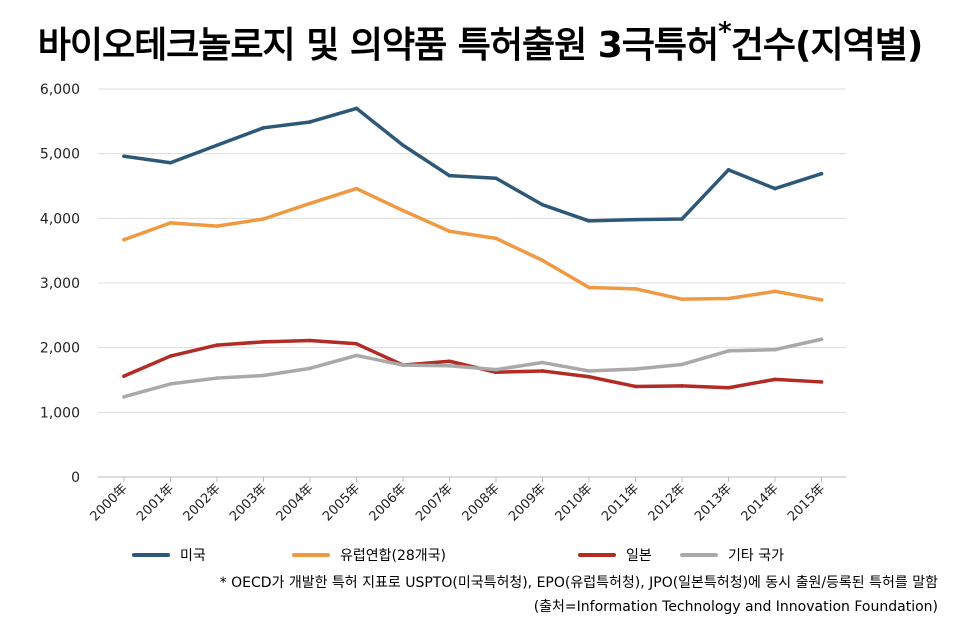 This screenshot has height=620, width=960. What do you see at coordinates (756, 556) in the screenshot?
I see `legend-label: 기타 국가` at bounding box center [756, 556].